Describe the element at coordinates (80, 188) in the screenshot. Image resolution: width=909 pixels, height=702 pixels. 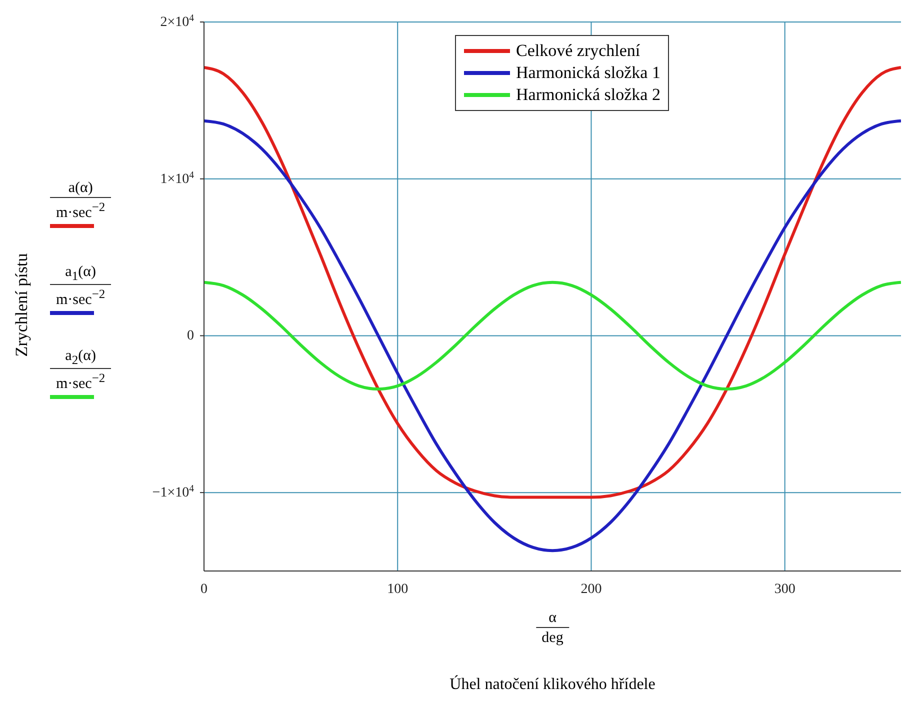
I see `text: a(α)` at that location.